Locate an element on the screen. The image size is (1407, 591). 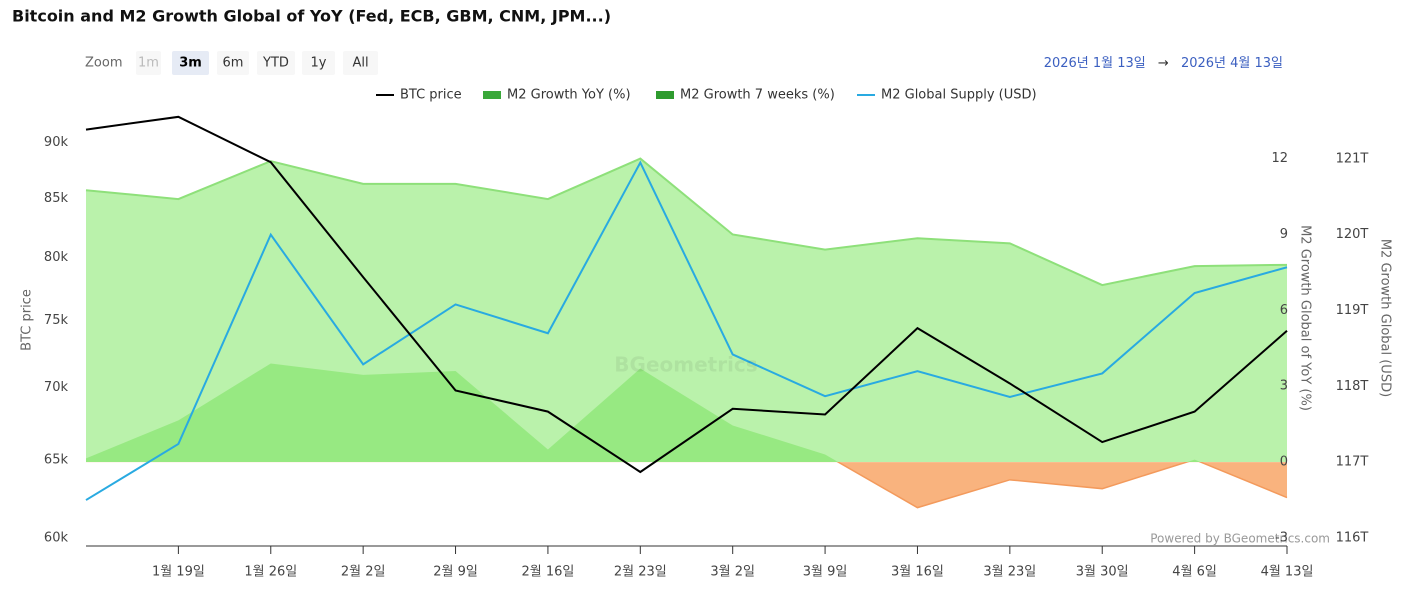
y2-tick-label: 6 is located at coordinates (1284, 310).